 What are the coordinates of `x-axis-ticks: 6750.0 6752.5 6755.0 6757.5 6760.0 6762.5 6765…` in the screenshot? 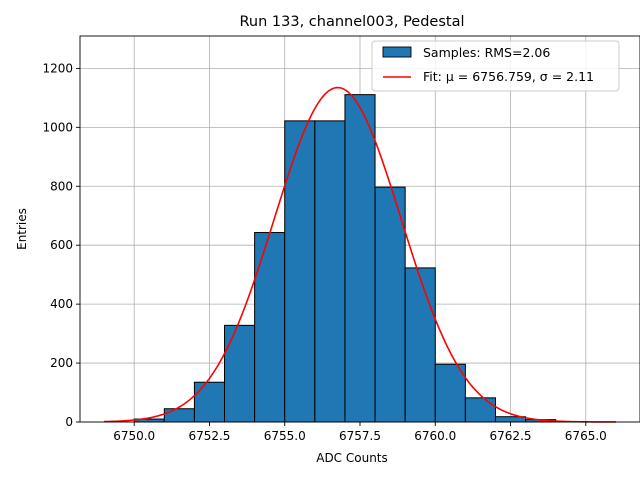 It's located at (360, 432).